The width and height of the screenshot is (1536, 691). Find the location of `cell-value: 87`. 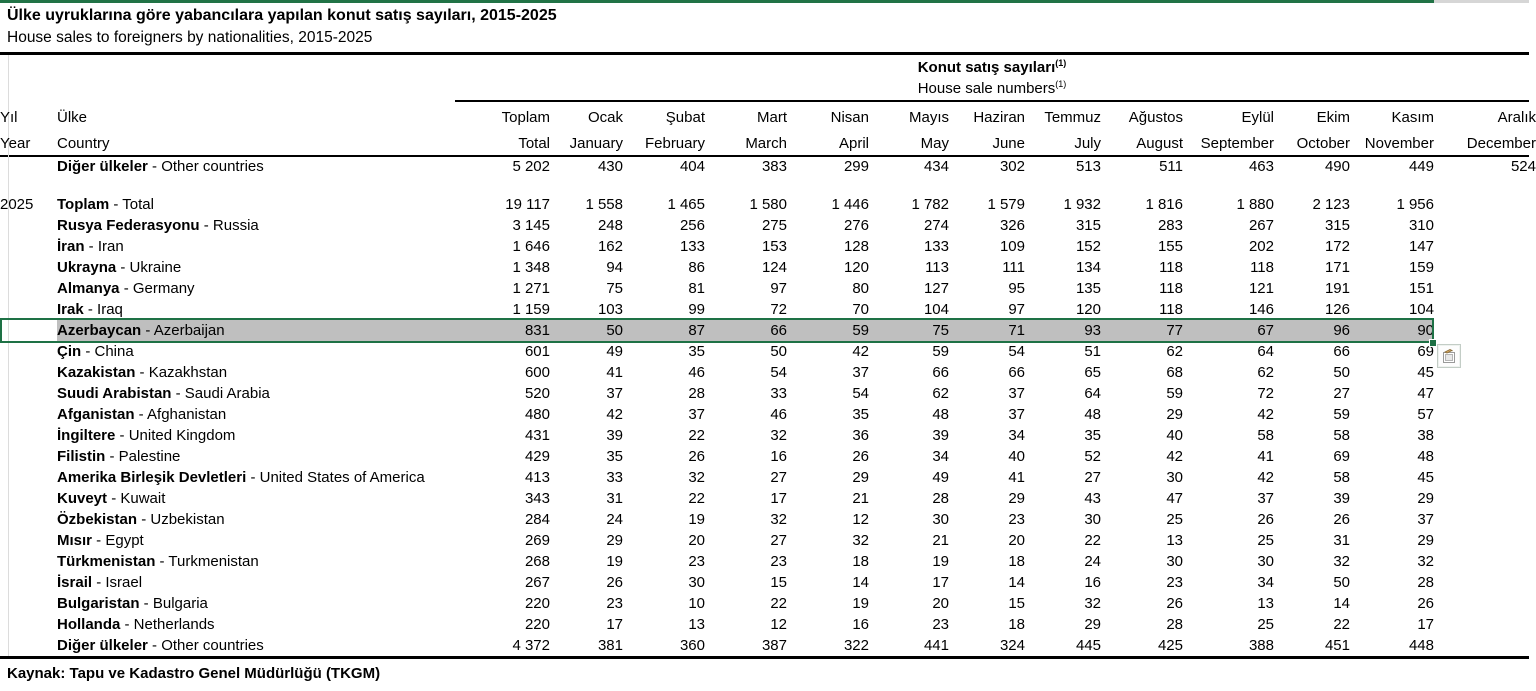

cell-value: 87 is located at coordinates (664, 330).